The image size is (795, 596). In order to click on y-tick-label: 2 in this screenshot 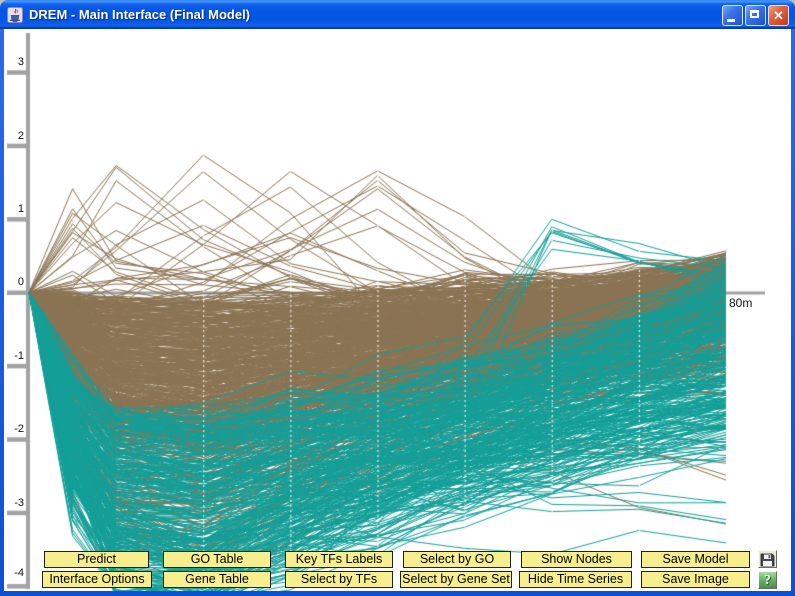, I will do `click(20, 136)`.